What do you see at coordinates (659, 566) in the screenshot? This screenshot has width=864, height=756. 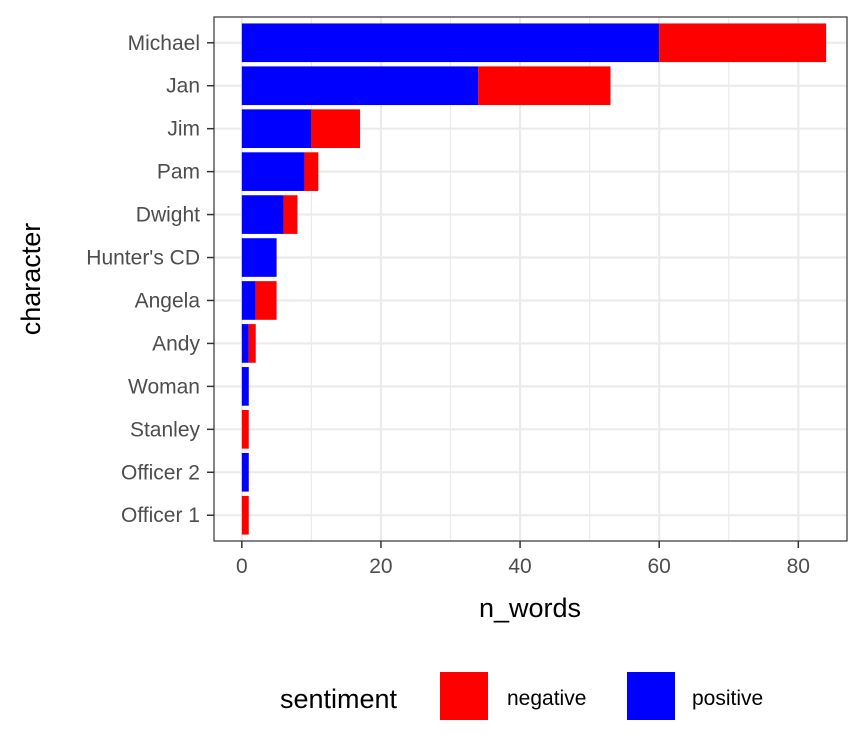 I see `x-tick-label: 60` at bounding box center [659, 566].